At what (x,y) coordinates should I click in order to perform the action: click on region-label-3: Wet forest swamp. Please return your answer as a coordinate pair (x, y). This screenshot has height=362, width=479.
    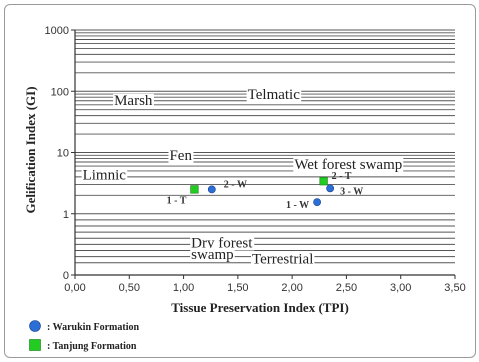
    Looking at the image, I should click on (348, 165).